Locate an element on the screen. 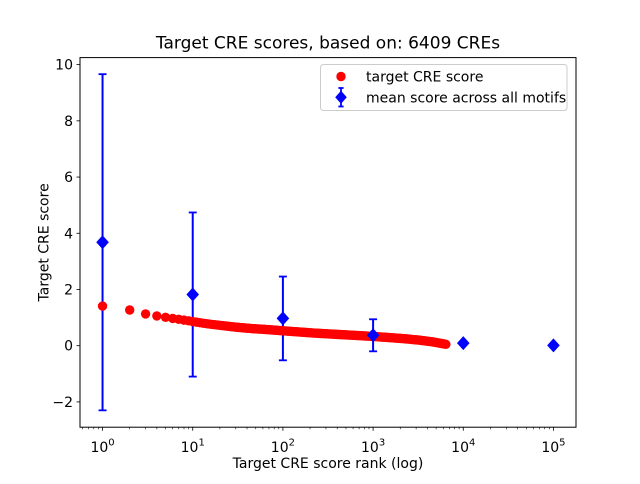  y-axis-label: Target CRE score is located at coordinates (45, 242).